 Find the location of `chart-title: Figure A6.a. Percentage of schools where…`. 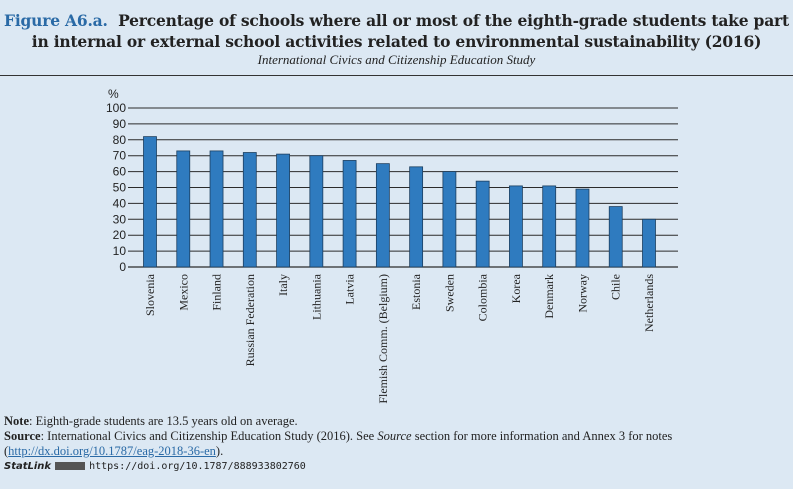

chart-title: Figure A6.a. Percentage of schools where… is located at coordinates (396, 31).